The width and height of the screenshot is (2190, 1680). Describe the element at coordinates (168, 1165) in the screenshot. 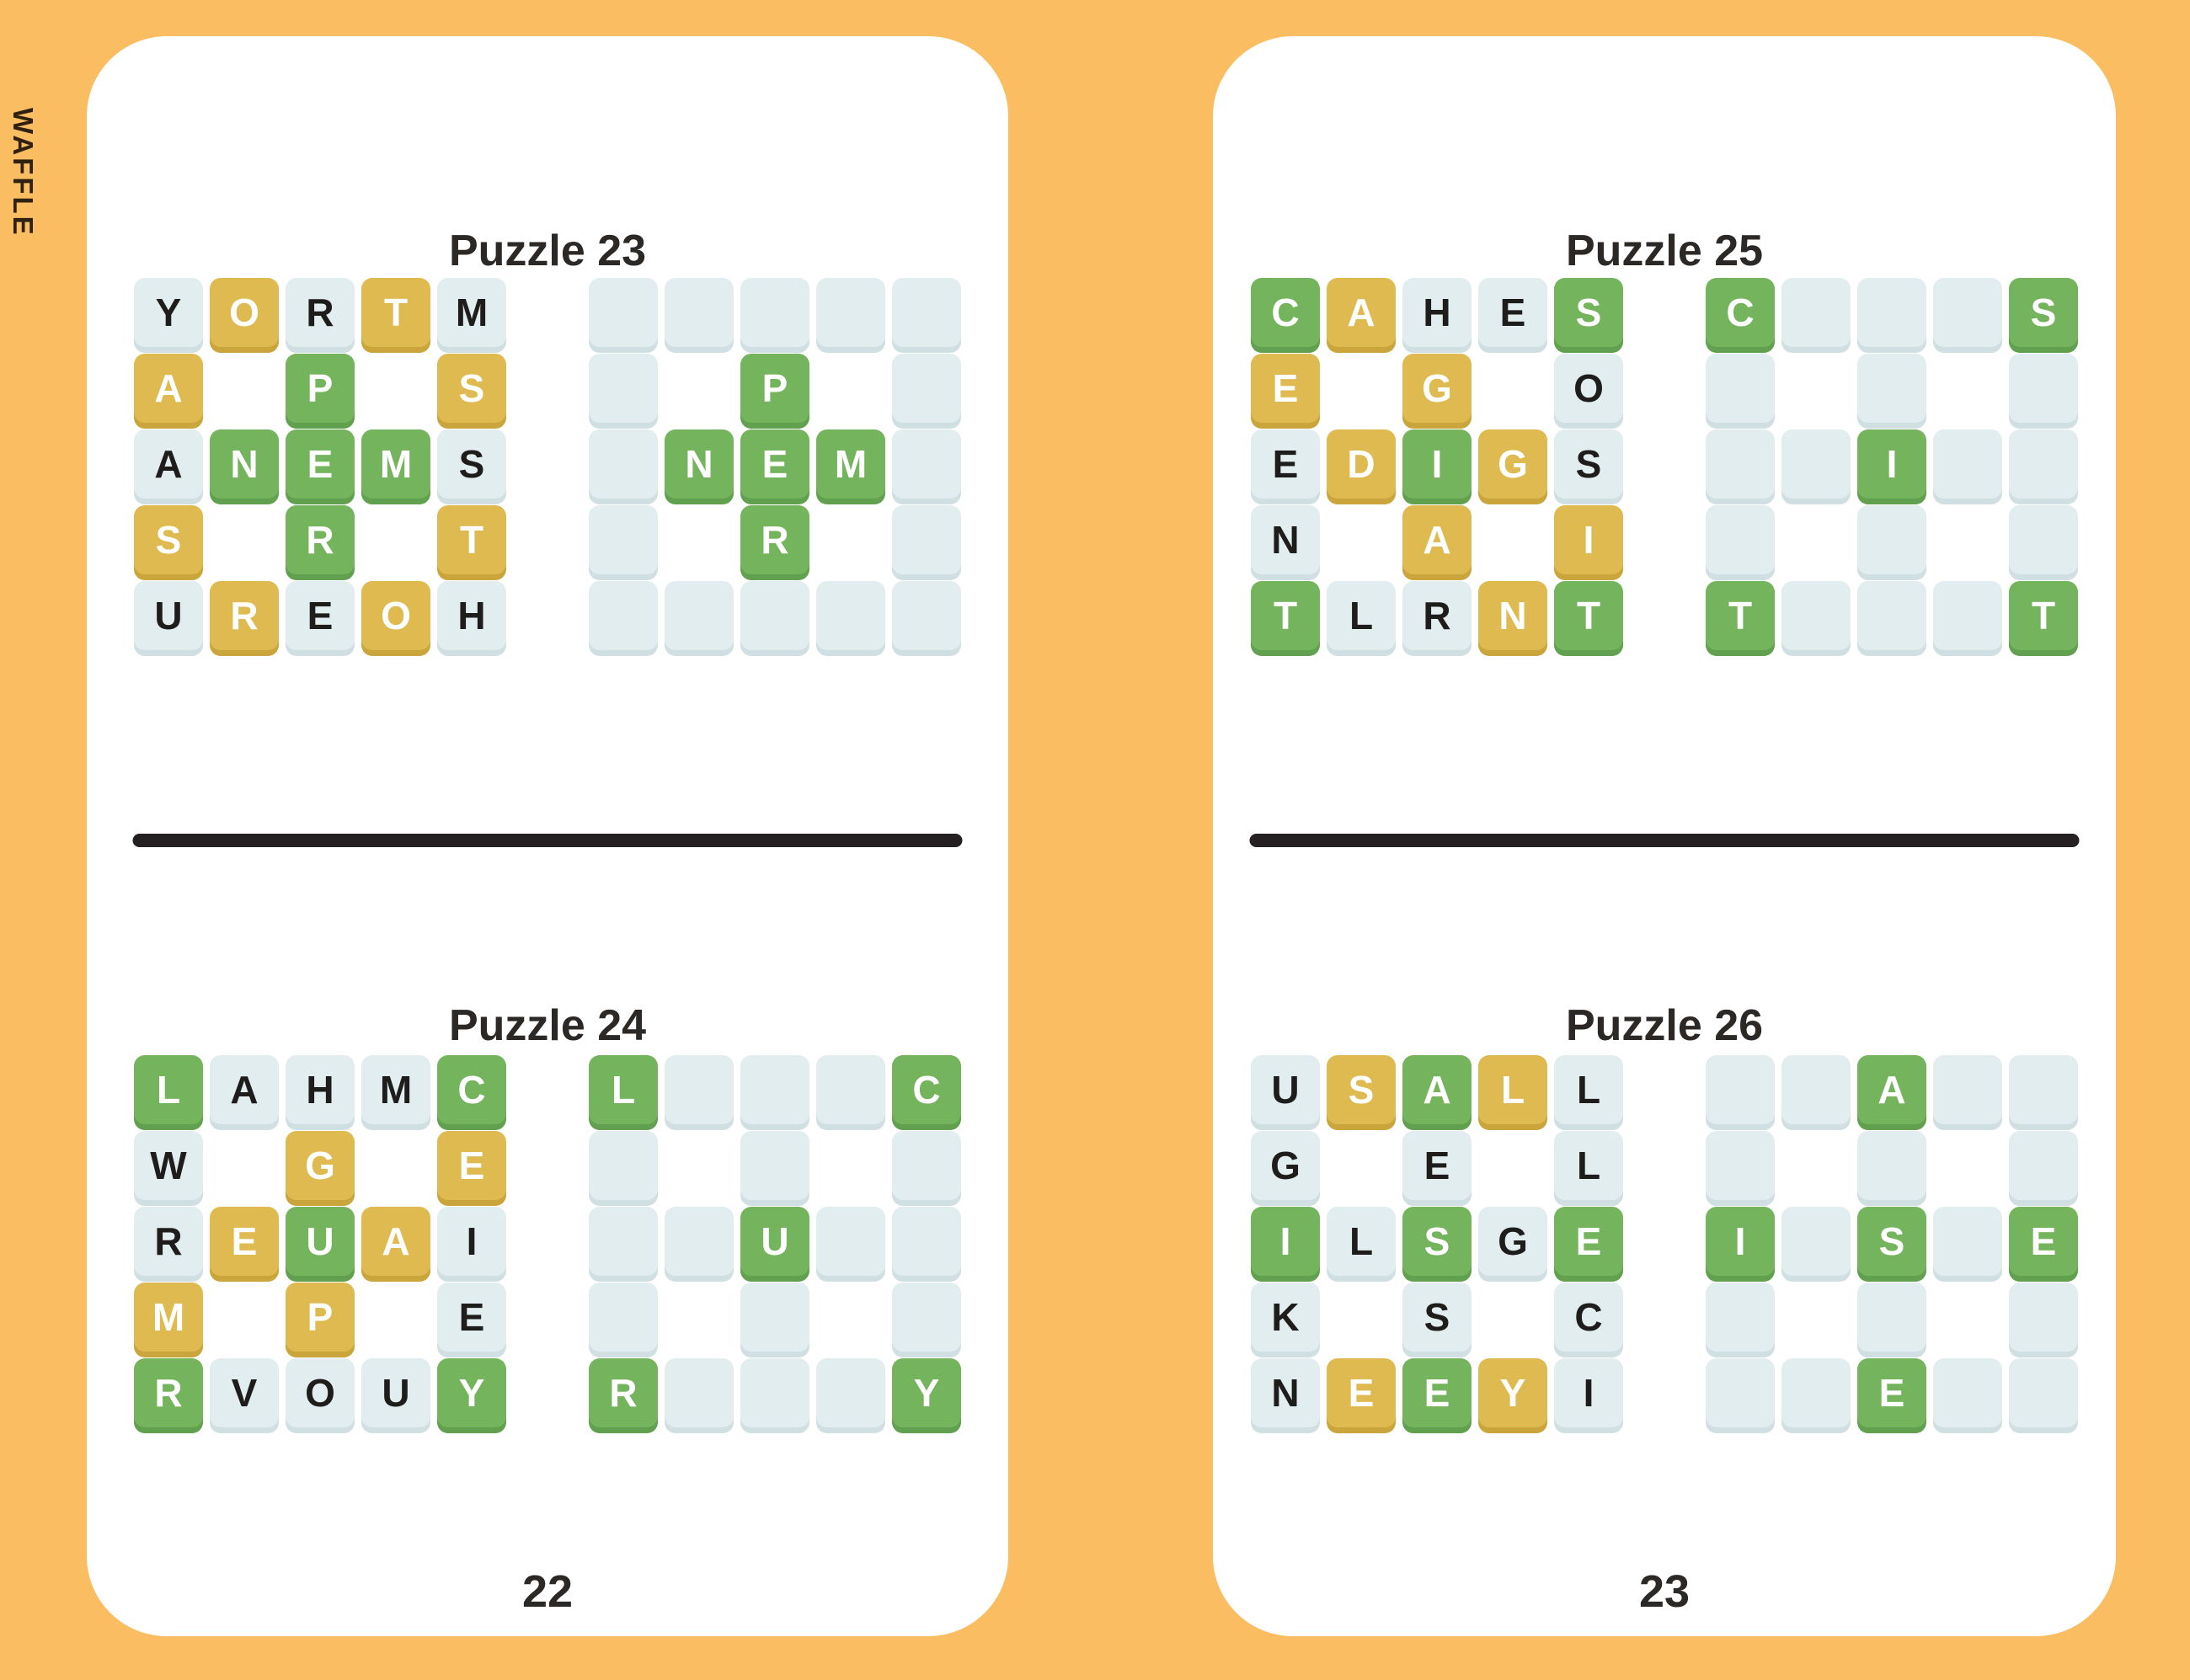

I see `letter-tile-absent: W` at that location.